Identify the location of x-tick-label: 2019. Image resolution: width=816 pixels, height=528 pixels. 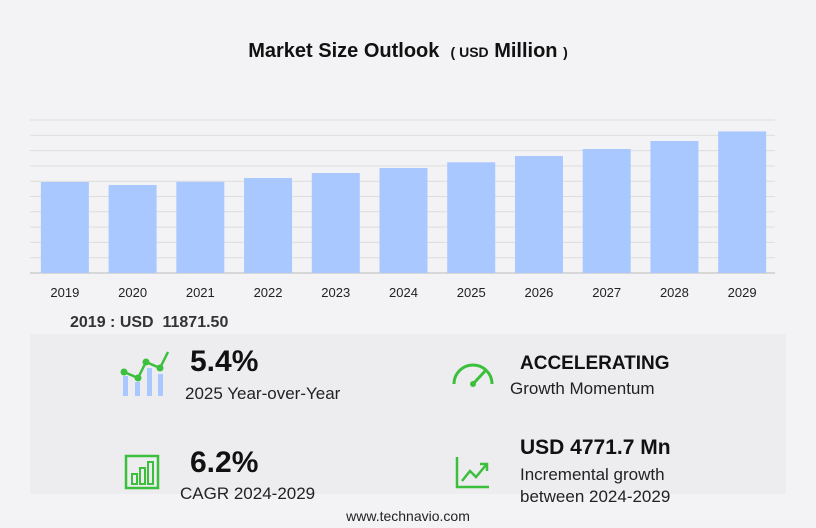
(64, 292).